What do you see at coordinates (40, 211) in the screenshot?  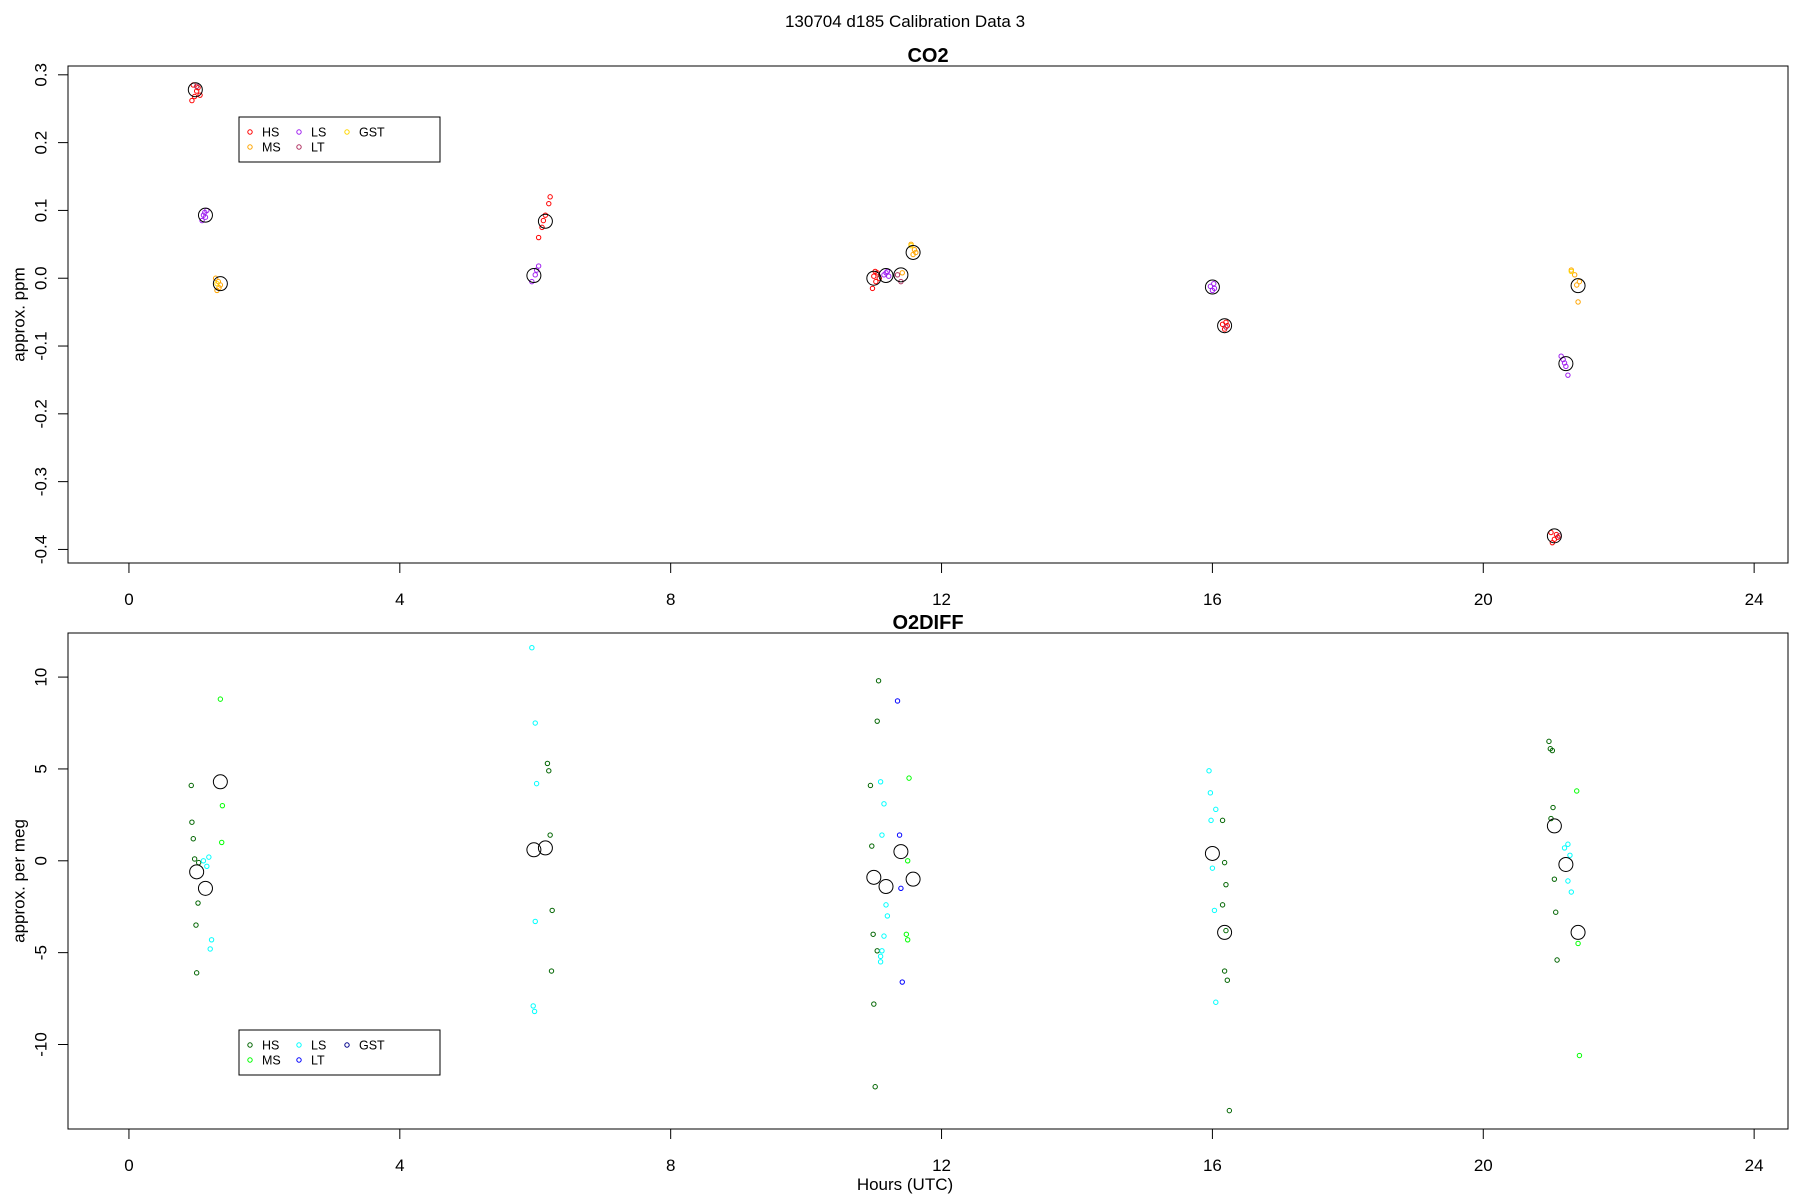 I see `co2-y-tick-label: 0.1` at bounding box center [40, 211].